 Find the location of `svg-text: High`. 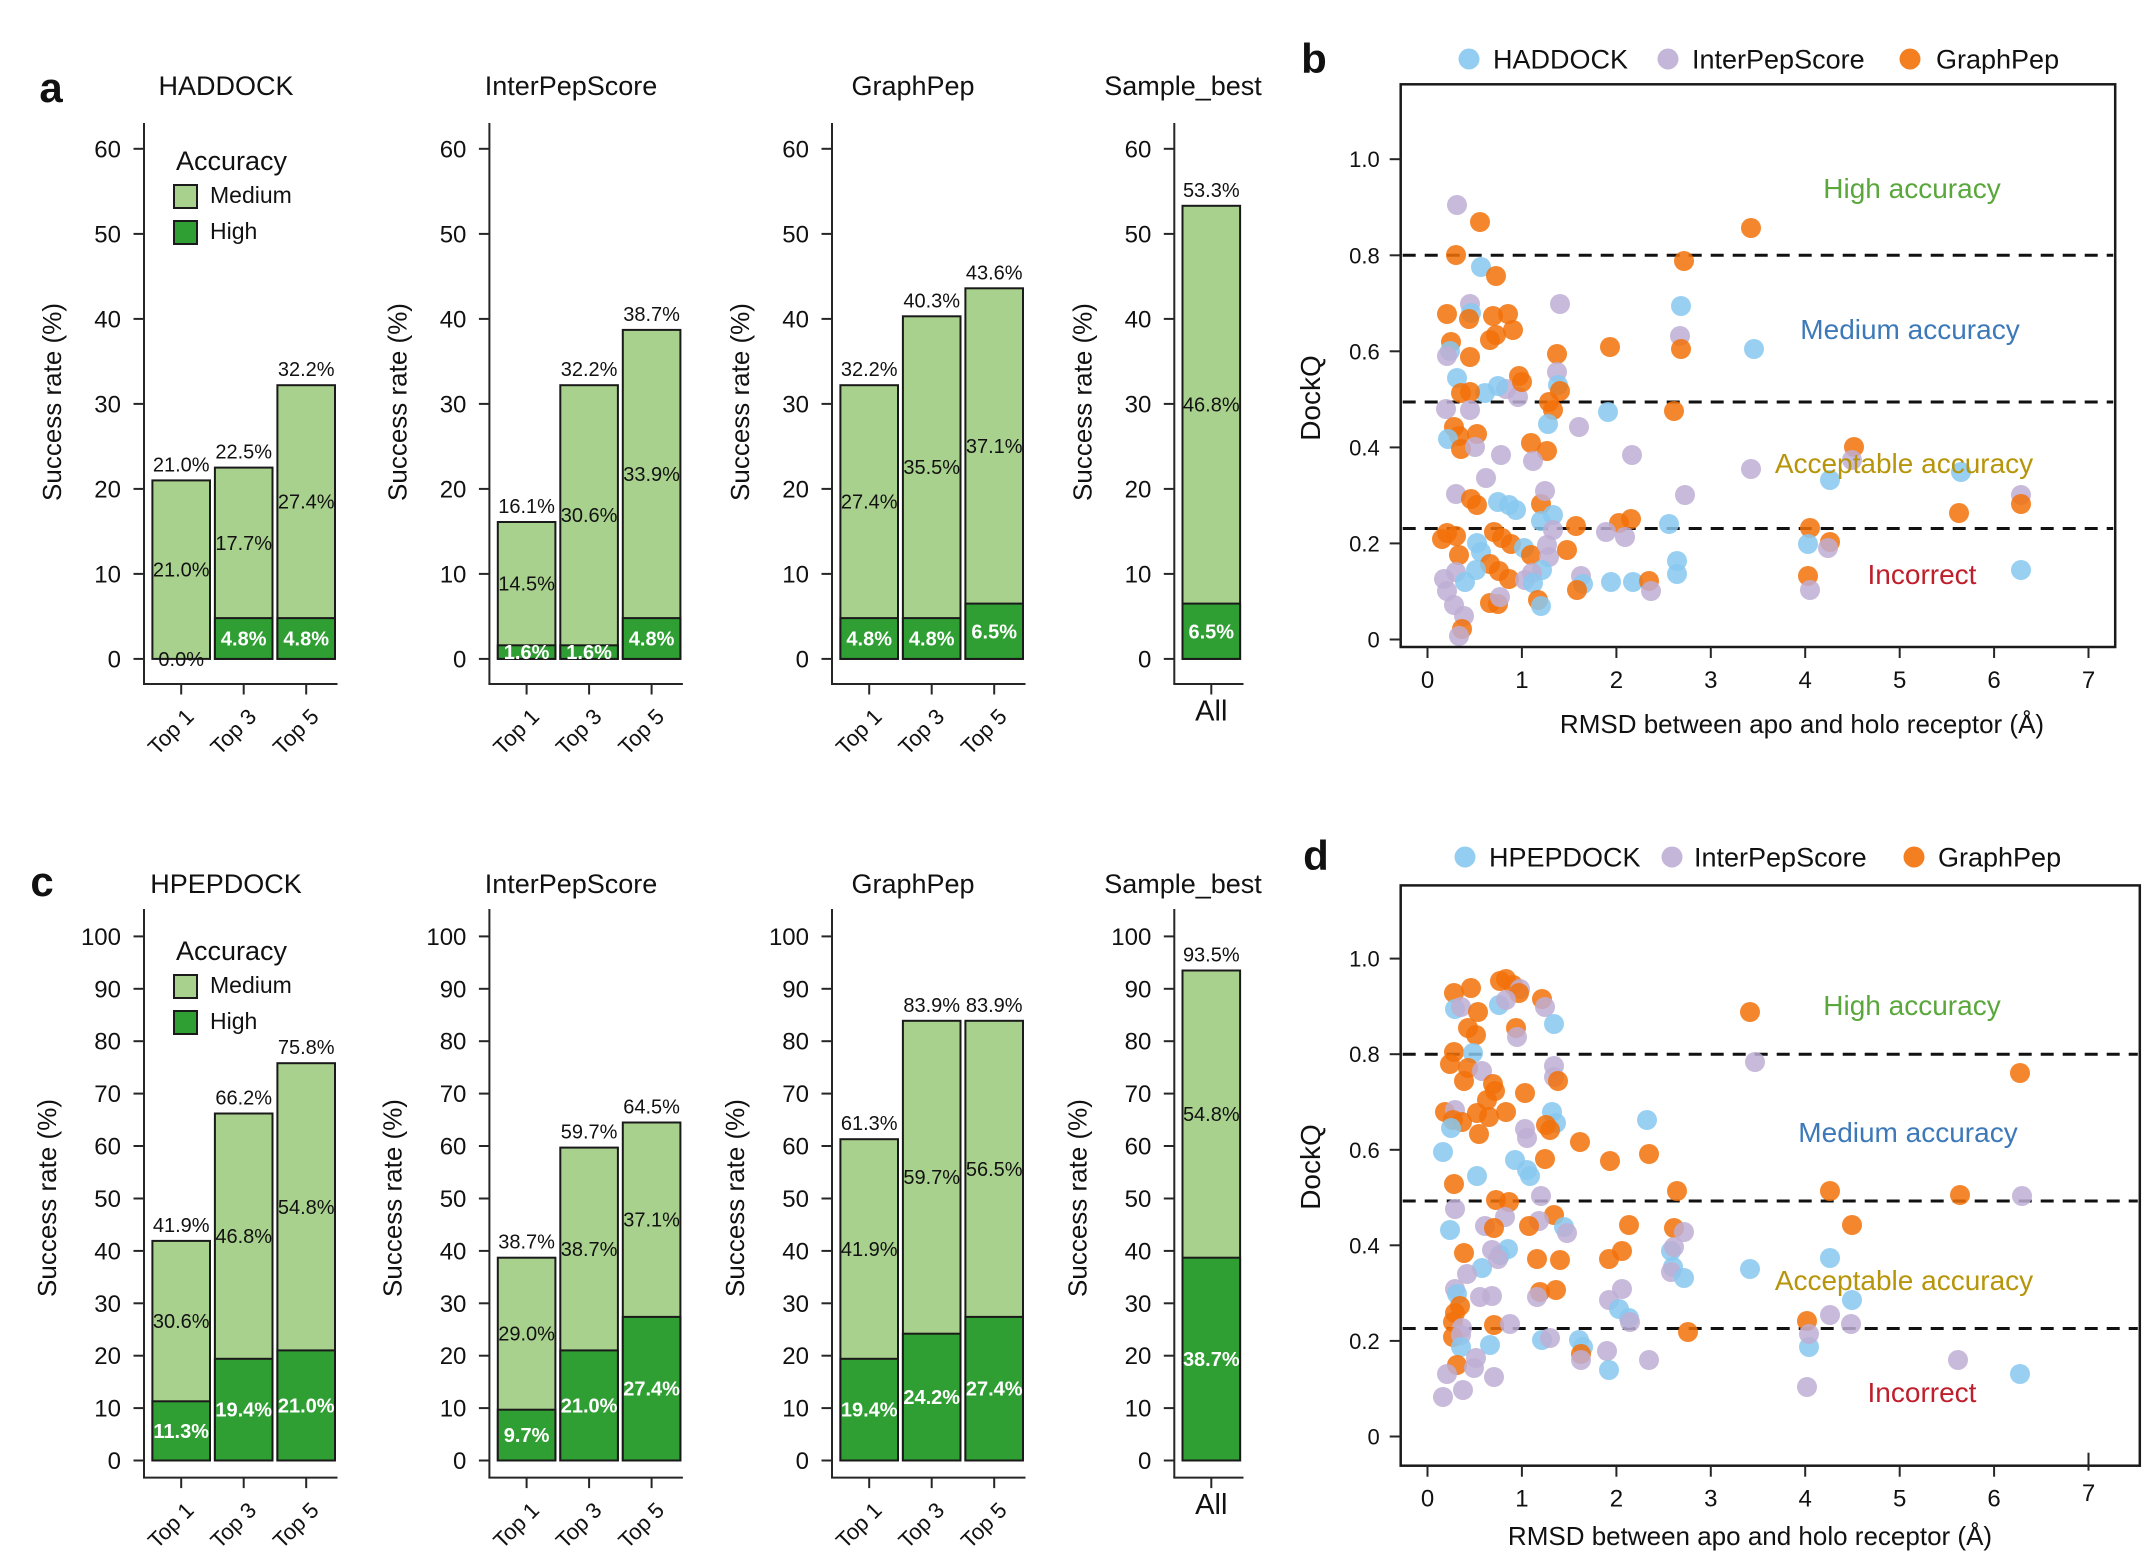

svg-text: High is located at coordinates (233, 1021).